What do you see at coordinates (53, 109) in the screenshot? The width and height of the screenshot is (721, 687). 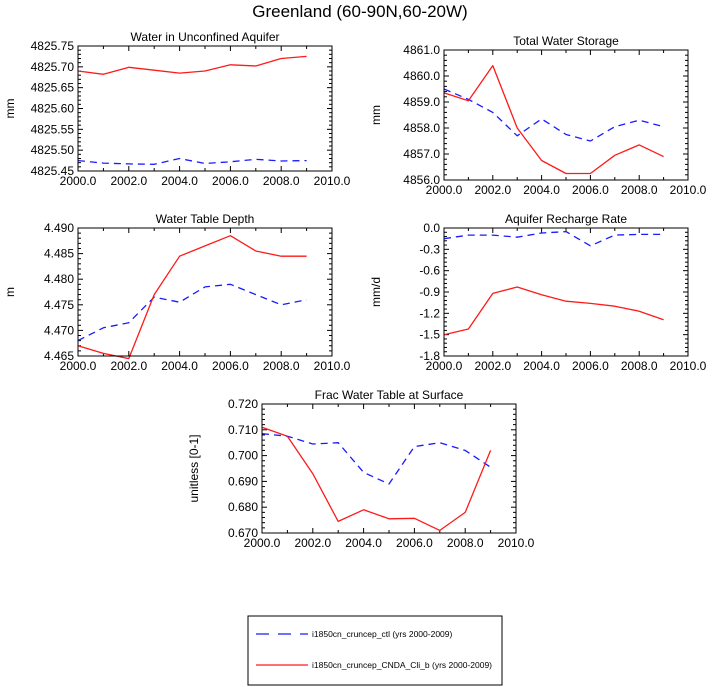 I see `y-tick-label: 4825.60` at bounding box center [53, 109].